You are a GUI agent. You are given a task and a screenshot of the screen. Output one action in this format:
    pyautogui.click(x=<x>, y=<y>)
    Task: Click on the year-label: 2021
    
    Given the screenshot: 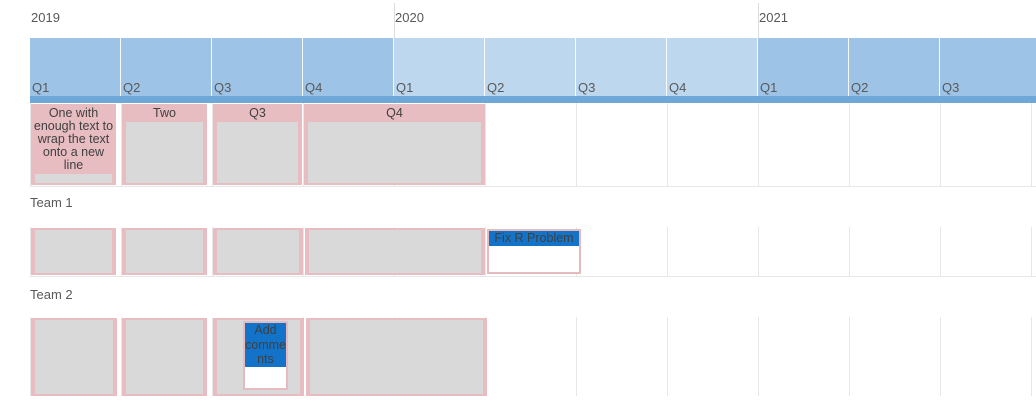 What is the action you would take?
    pyautogui.click(x=773, y=17)
    